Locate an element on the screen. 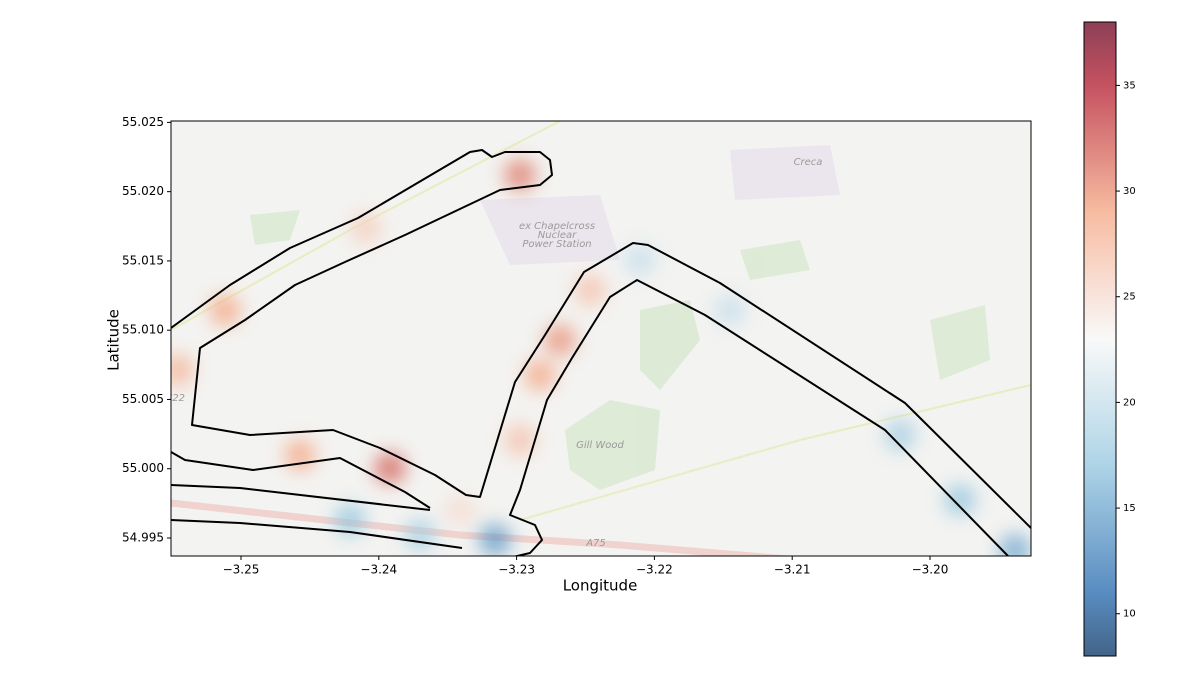  colorbar-tick-label: 15 is located at coordinates (1129, 508).